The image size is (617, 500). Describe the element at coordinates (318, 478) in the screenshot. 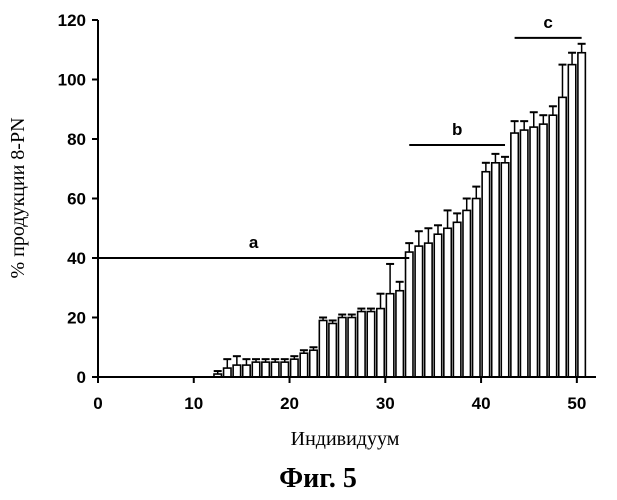

I see `figure-caption: Фиг. 5` at that location.